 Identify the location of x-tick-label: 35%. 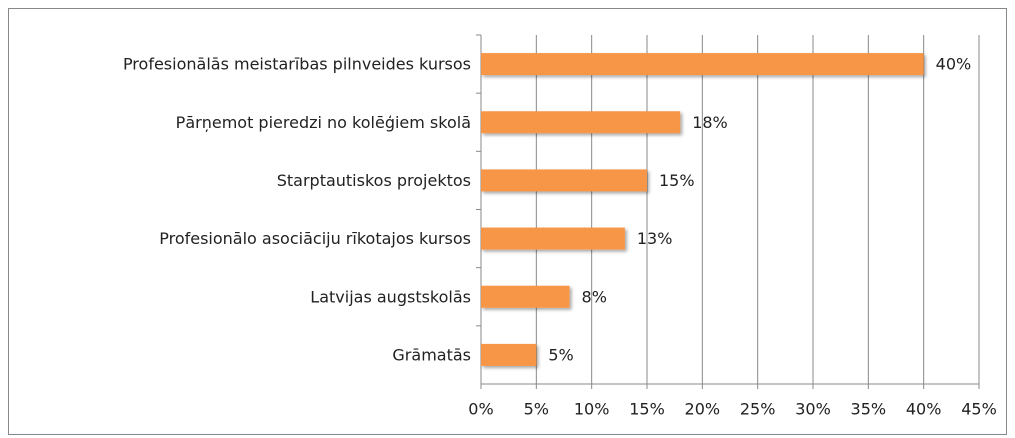
(869, 409).